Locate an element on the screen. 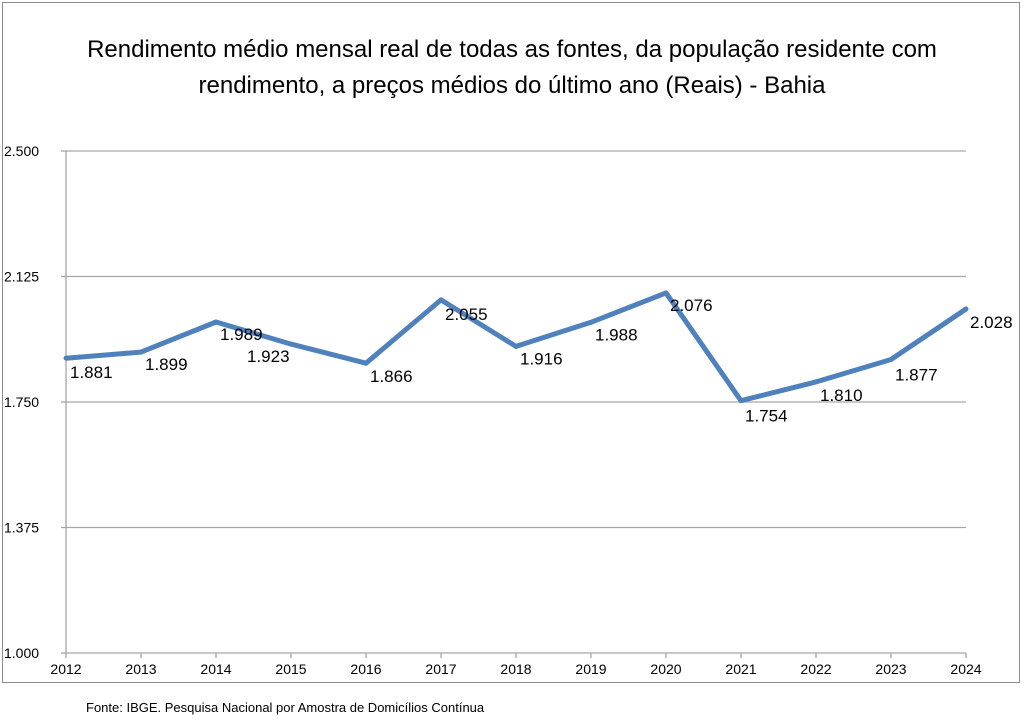 Image resolution: width=1024 pixels, height=727 pixels. data-label: 2.028 is located at coordinates (991, 322).